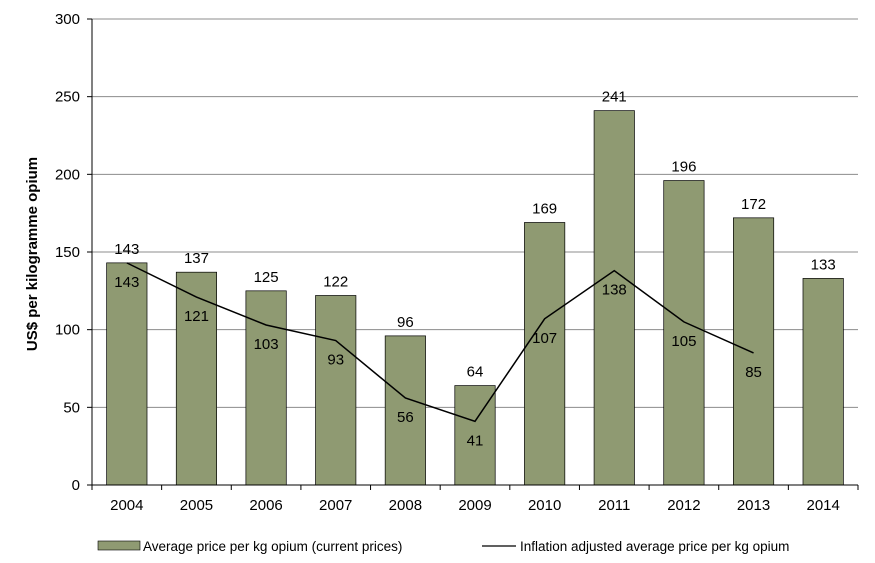 This screenshot has height=563, width=875. What do you see at coordinates (683, 341) in the screenshot?
I see `line-value-label: 105` at bounding box center [683, 341].